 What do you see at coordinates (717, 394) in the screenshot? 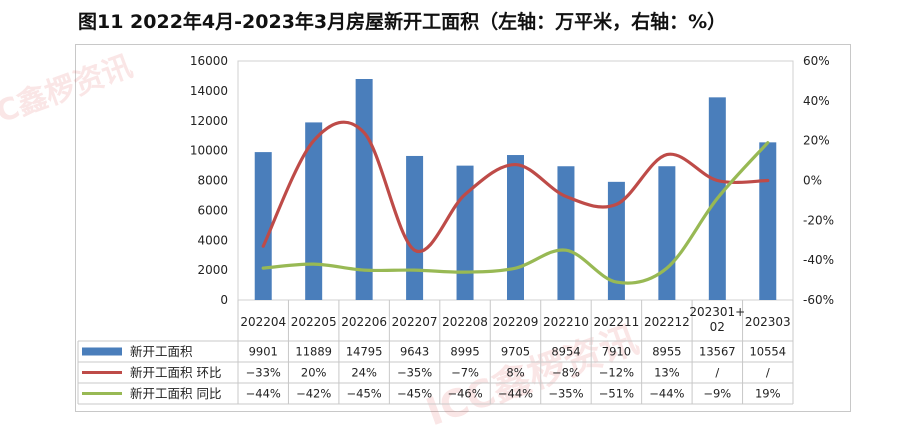
I see `table-cell: −9%` at bounding box center [717, 394].